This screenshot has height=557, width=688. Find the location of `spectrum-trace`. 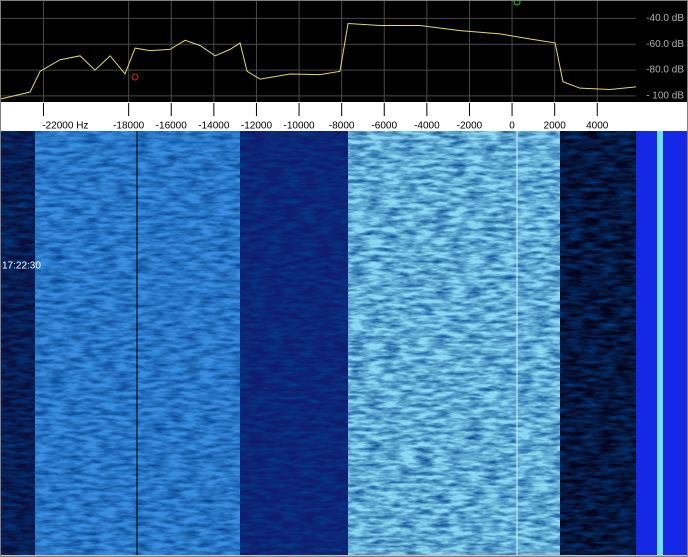

spectrum-trace is located at coordinates (318, 61).